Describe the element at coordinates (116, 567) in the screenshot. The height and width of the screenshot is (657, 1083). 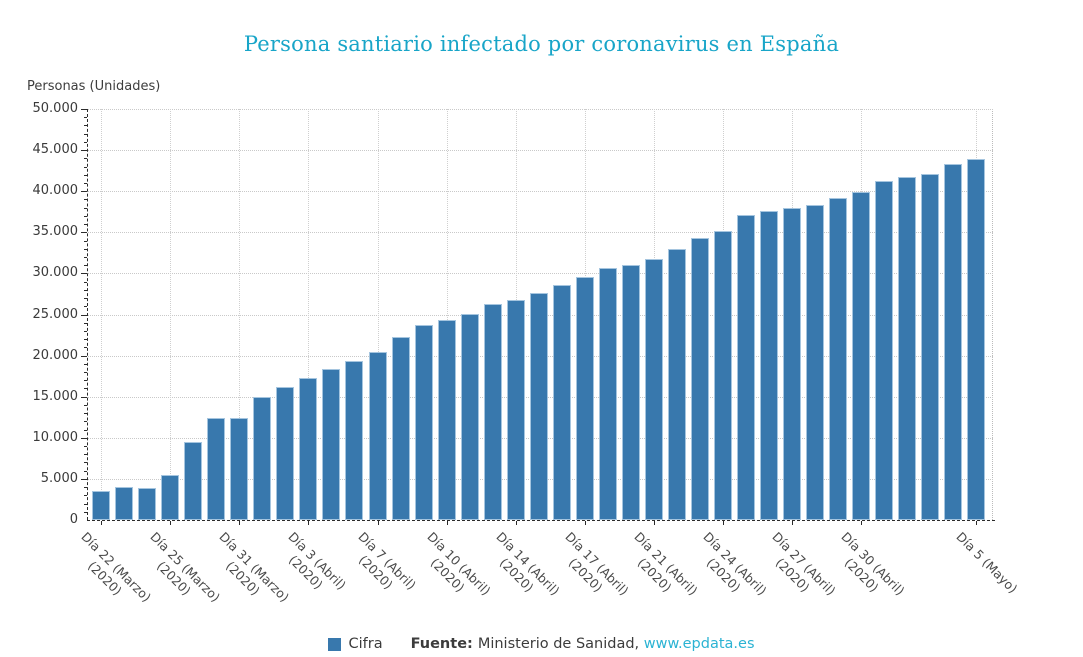
I see `x-tick-label: Día 22 (Marzo) (2020)` at that location.